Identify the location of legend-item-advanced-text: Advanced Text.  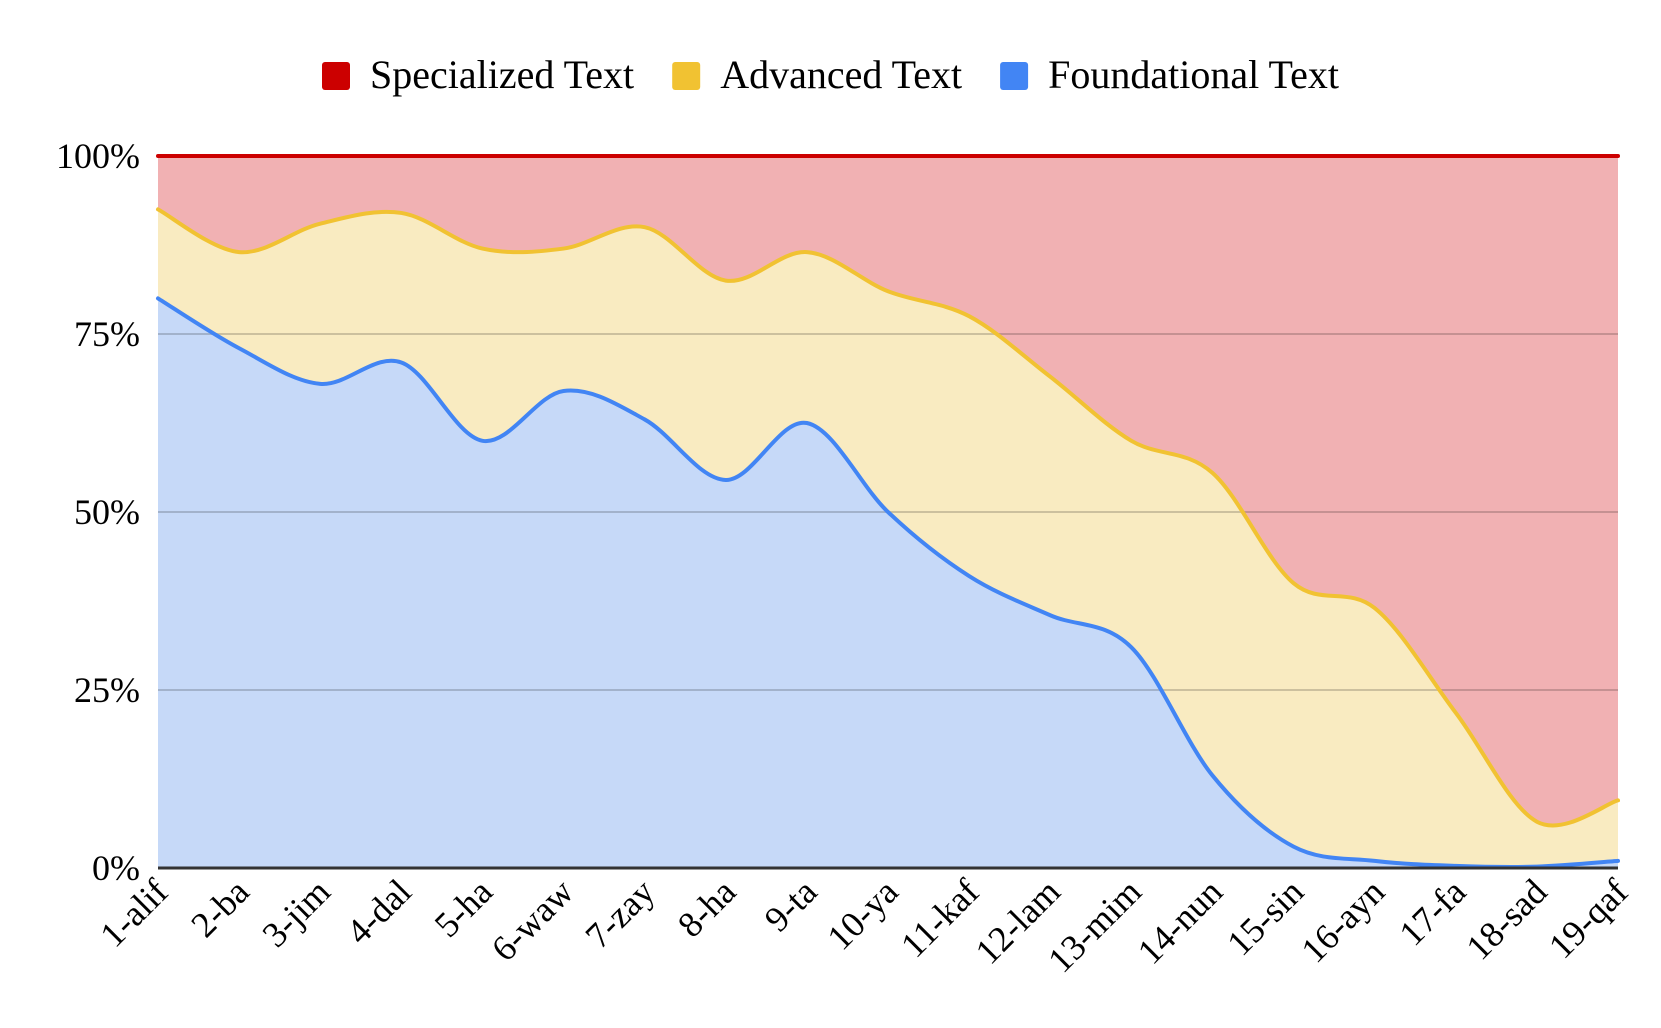
(817, 74).